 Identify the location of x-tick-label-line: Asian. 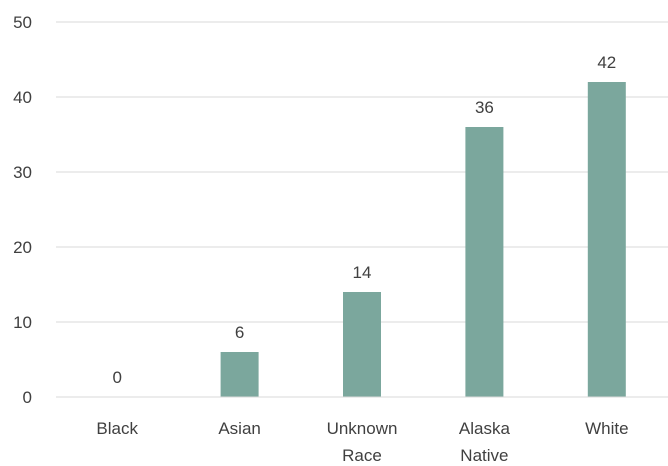
(239, 428).